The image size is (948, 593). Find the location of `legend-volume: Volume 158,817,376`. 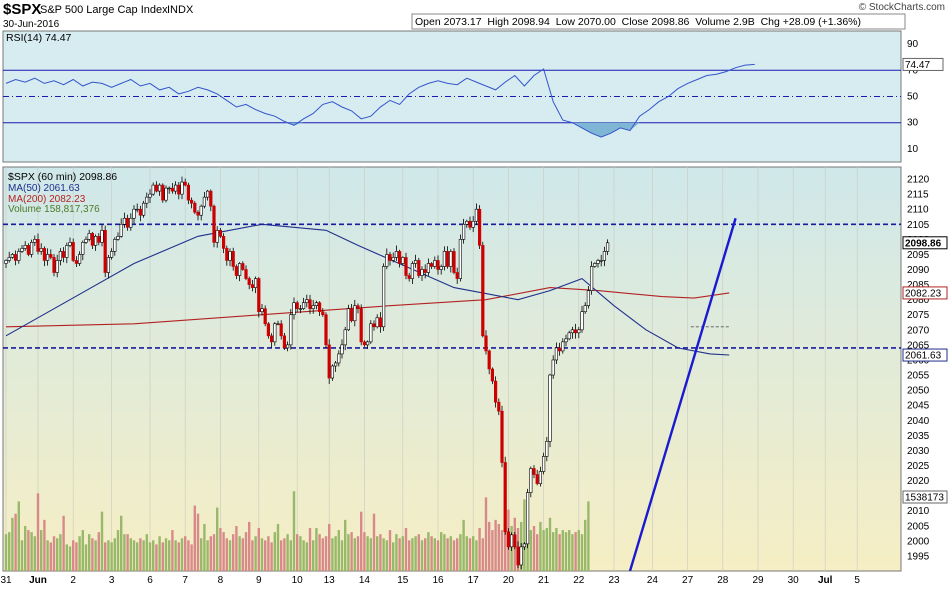

legend-volume: Volume 158,817,376 is located at coordinates (54, 209).